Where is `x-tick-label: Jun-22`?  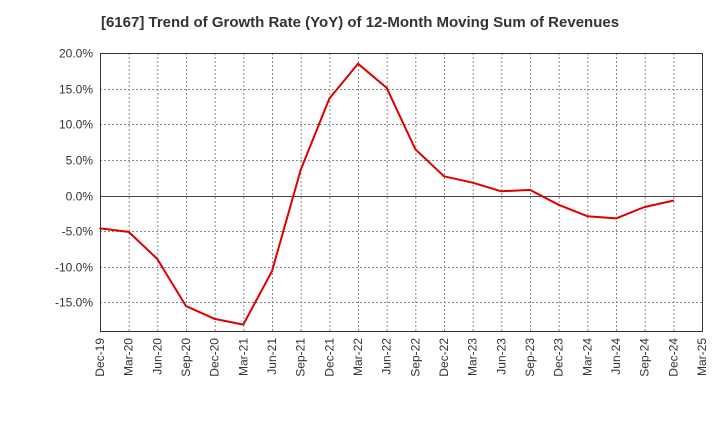 x-tick-label: Jun-22 is located at coordinates (387, 356).